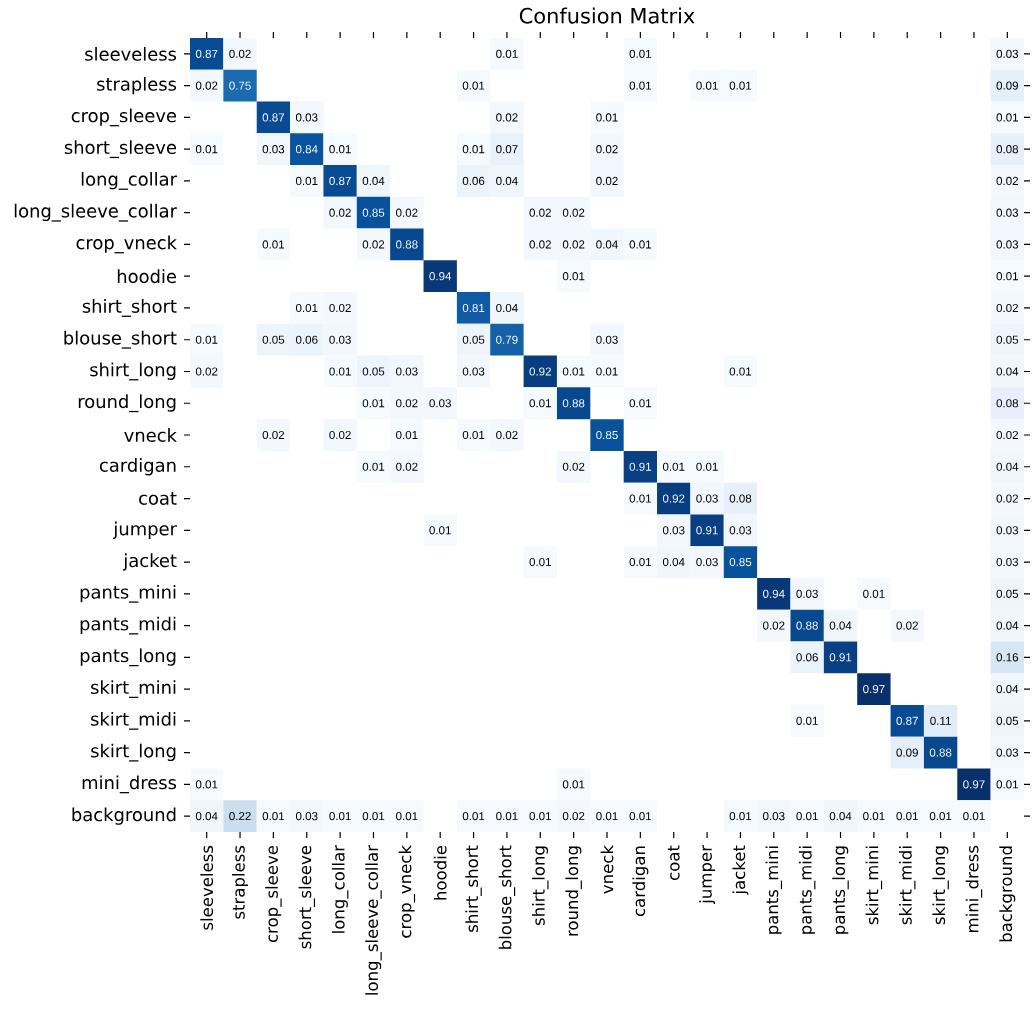  What do you see at coordinates (340, 889) in the screenshot?
I see `x-tick-label: long_collar` at bounding box center [340, 889].